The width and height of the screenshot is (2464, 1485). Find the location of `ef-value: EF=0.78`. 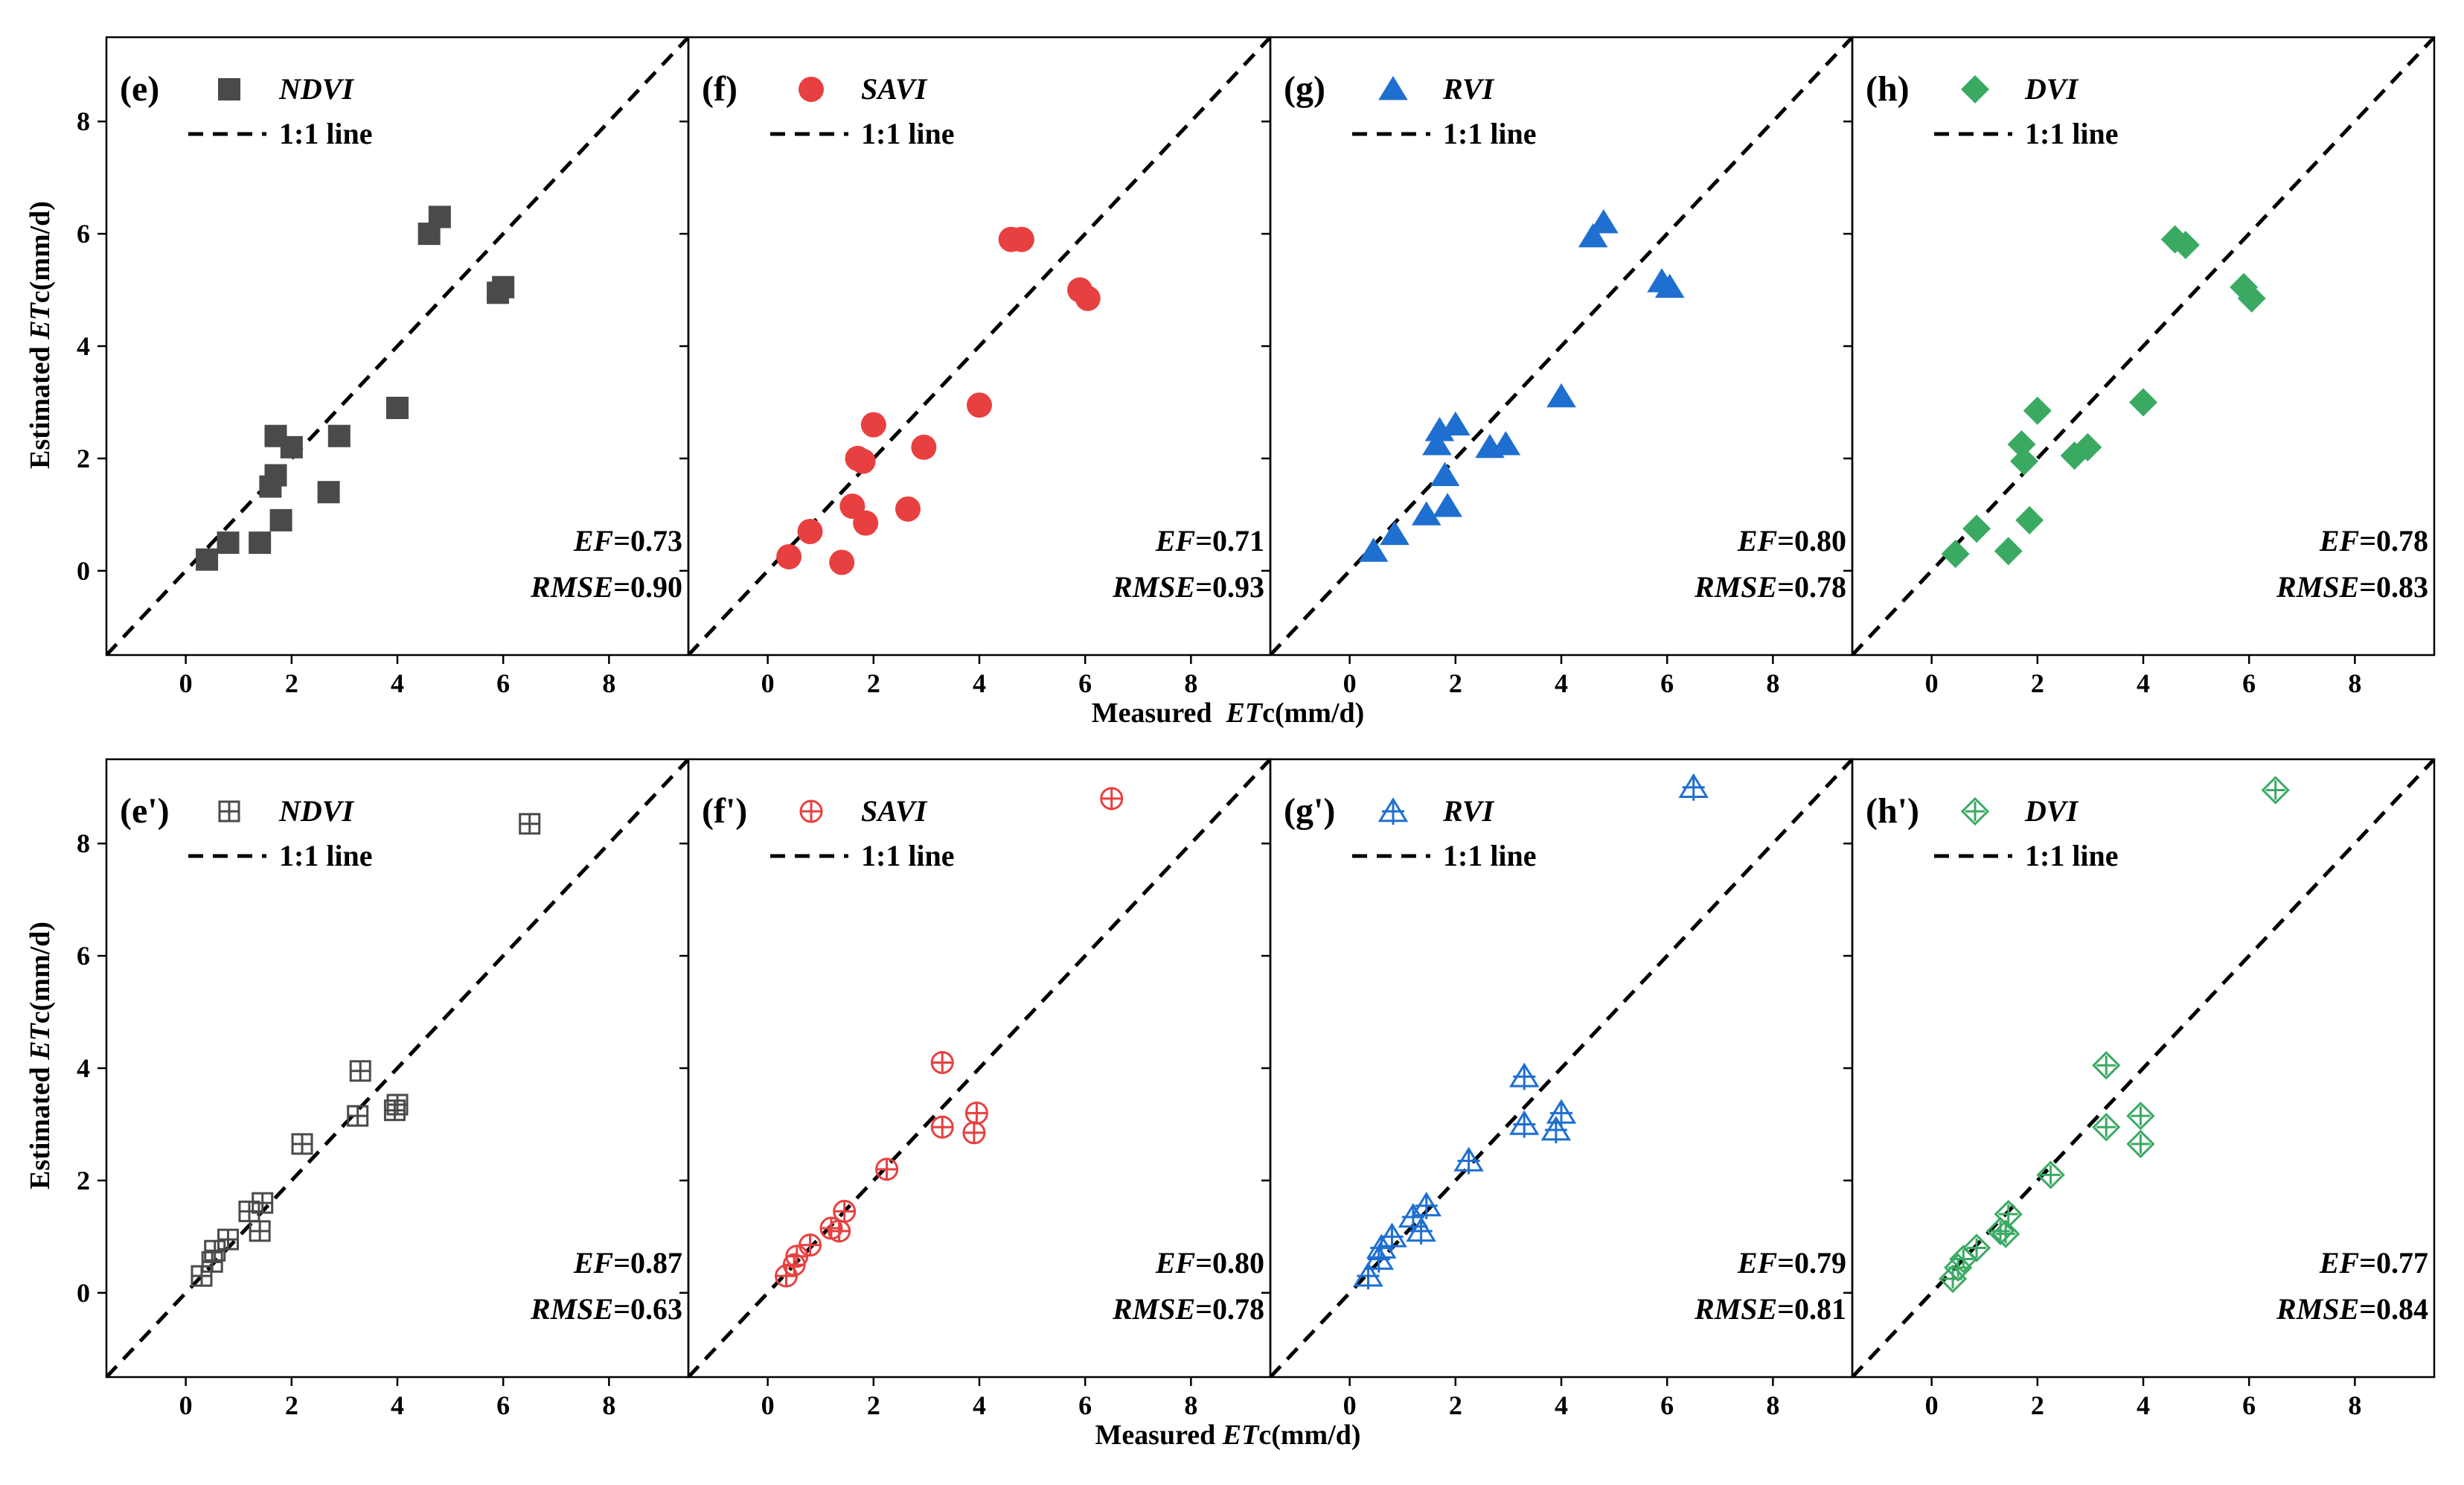

ef-value: EF=0.78 is located at coordinates (2373, 541).